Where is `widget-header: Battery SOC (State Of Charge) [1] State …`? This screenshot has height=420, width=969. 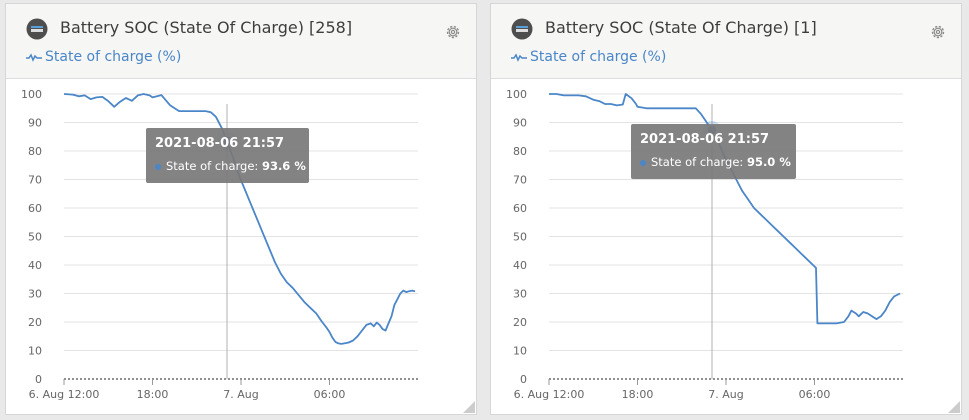
widget-header: Battery SOC (State Of Charge) [1] State … is located at coordinates (726, 41).